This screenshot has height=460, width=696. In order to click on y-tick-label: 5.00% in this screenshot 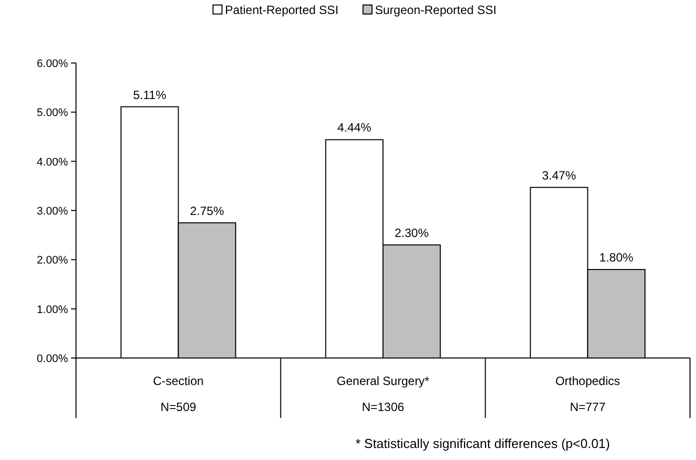, I will do `click(52, 113)`.